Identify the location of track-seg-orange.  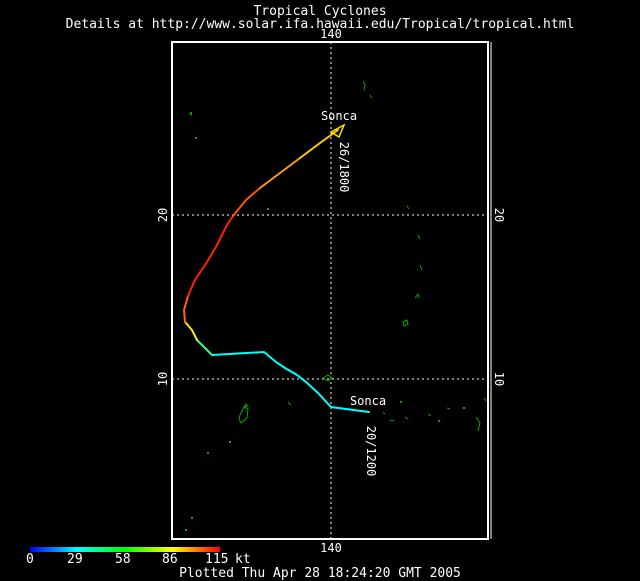
(185, 309).